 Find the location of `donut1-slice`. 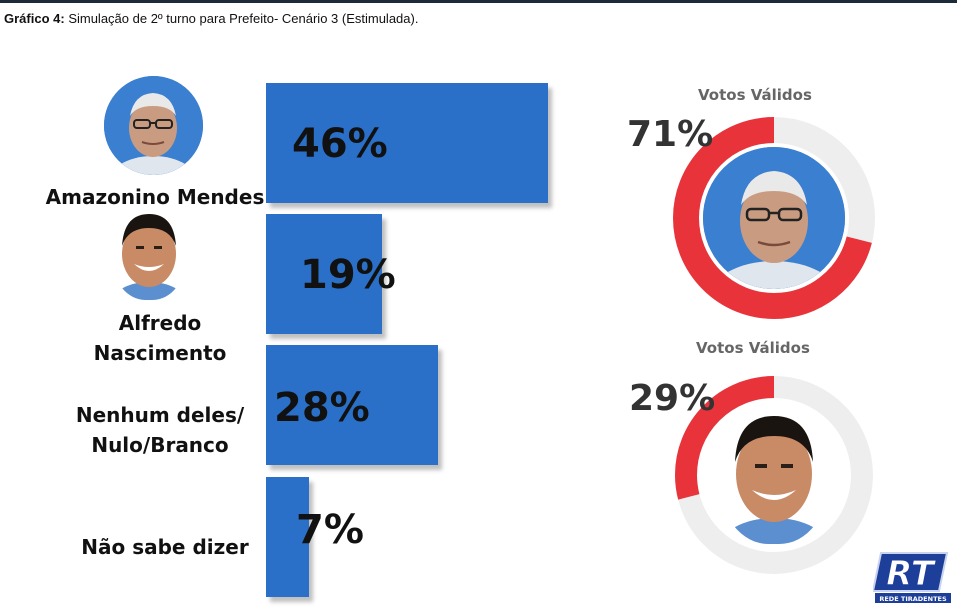

donut1-slice is located at coordinates (774, 218).